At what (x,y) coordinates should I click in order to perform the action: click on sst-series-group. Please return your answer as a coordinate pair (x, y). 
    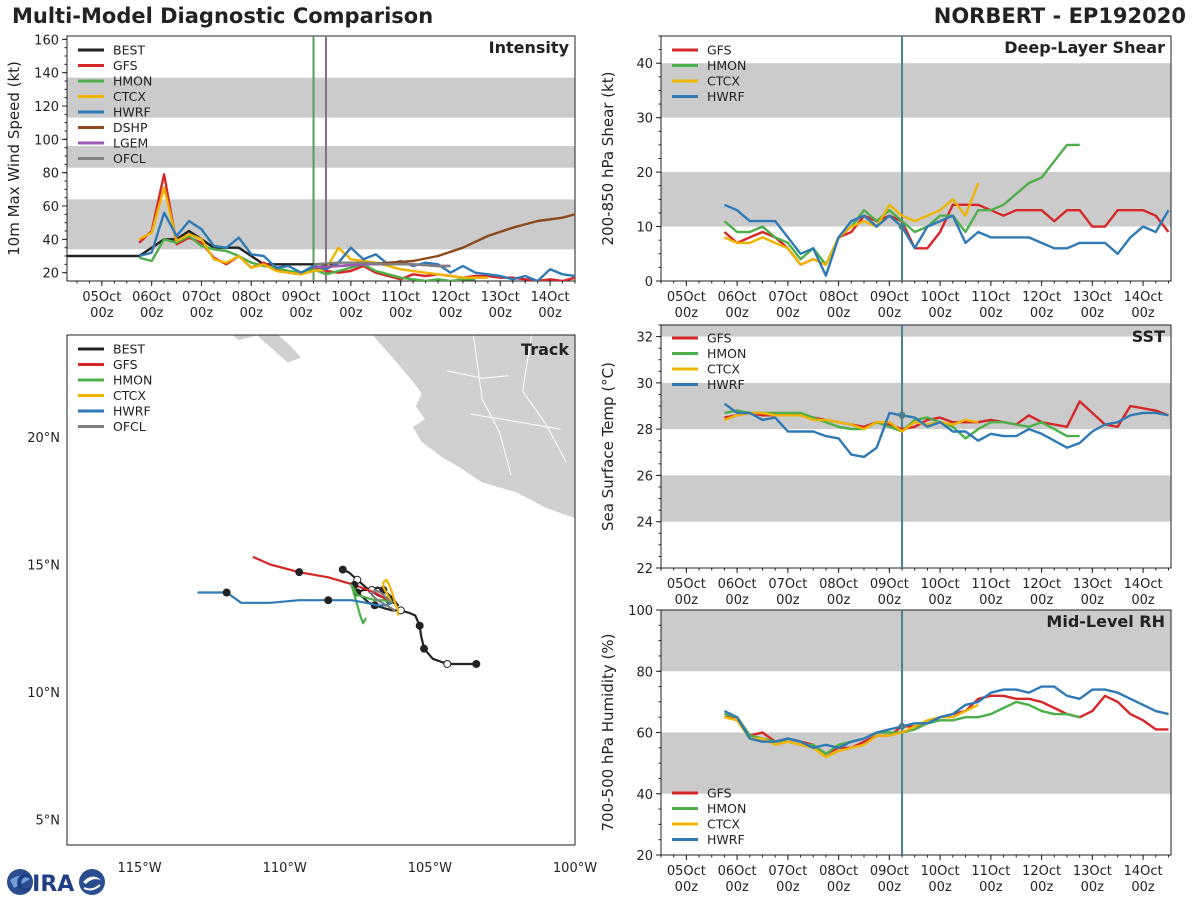
    Looking at the image, I should click on (946, 429).